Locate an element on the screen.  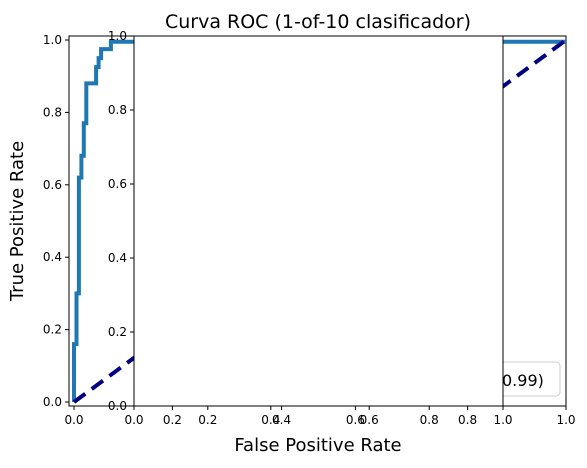
outer-x-tick-label: 0.2 is located at coordinates (172, 420).